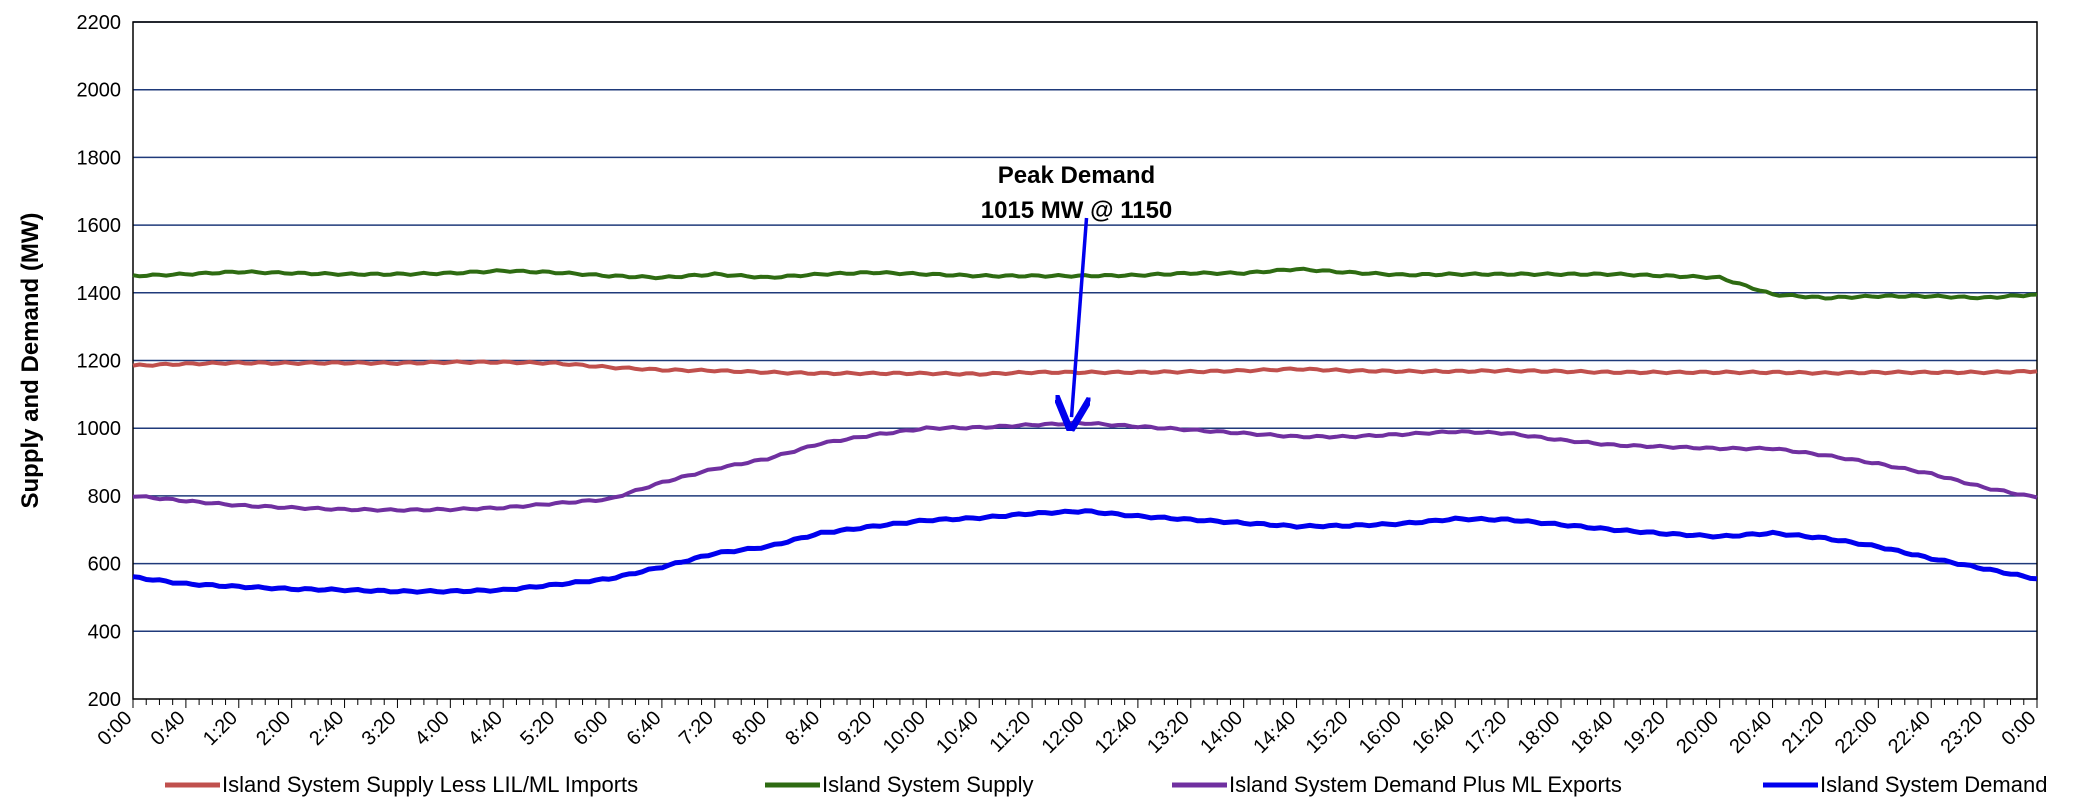  Describe the element at coordinates (99, 429) in the screenshot. I see `y-tick-label: 1000` at that location.